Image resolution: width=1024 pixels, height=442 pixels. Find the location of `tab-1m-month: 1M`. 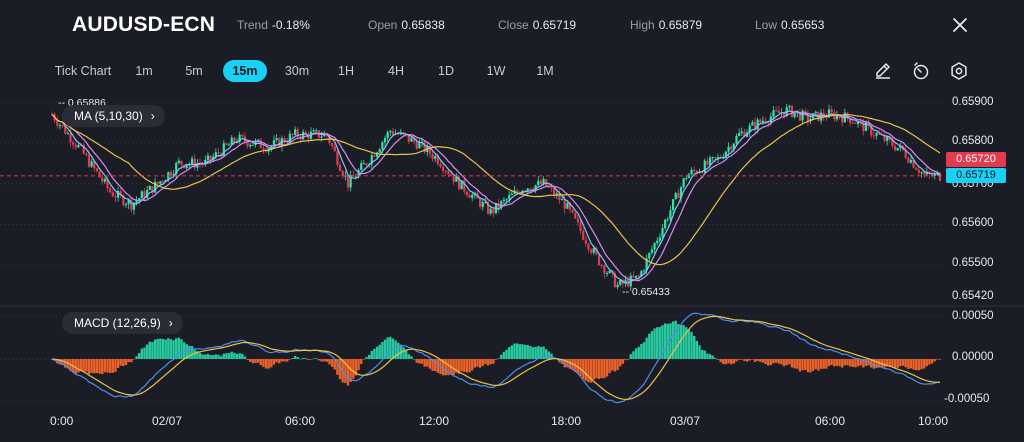

tab-1m-month: 1M is located at coordinates (545, 71).